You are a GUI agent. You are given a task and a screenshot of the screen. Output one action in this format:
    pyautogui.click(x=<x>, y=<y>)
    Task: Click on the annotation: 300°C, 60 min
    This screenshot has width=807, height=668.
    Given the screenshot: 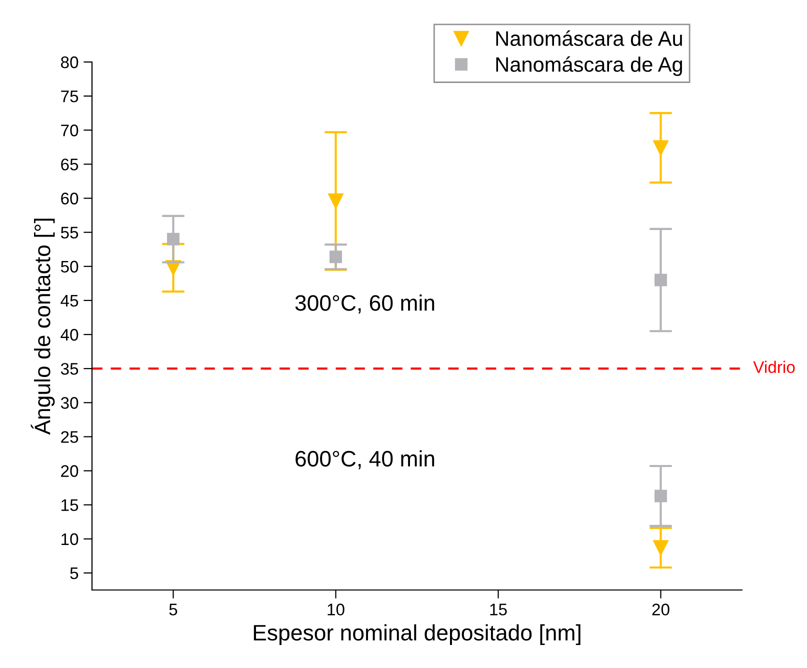 What is the action you would take?
    pyautogui.click(x=364, y=304)
    